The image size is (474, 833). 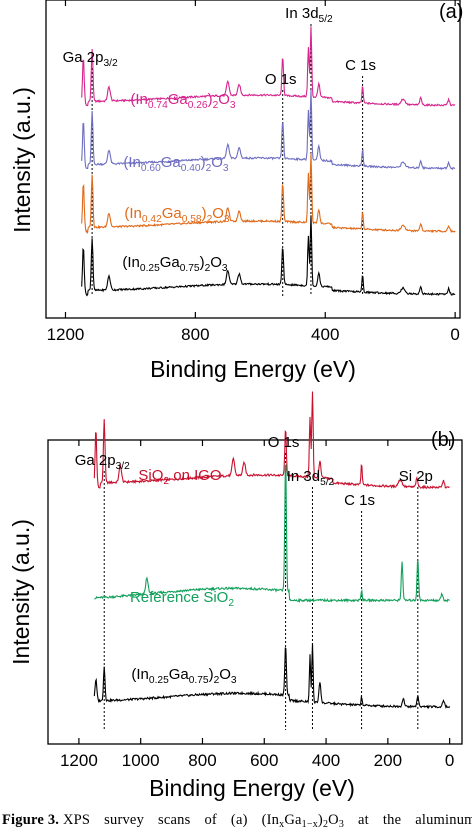 I want to click on panel-a-y-axis-title: Intensity (a.u.), so click(x=22, y=160).